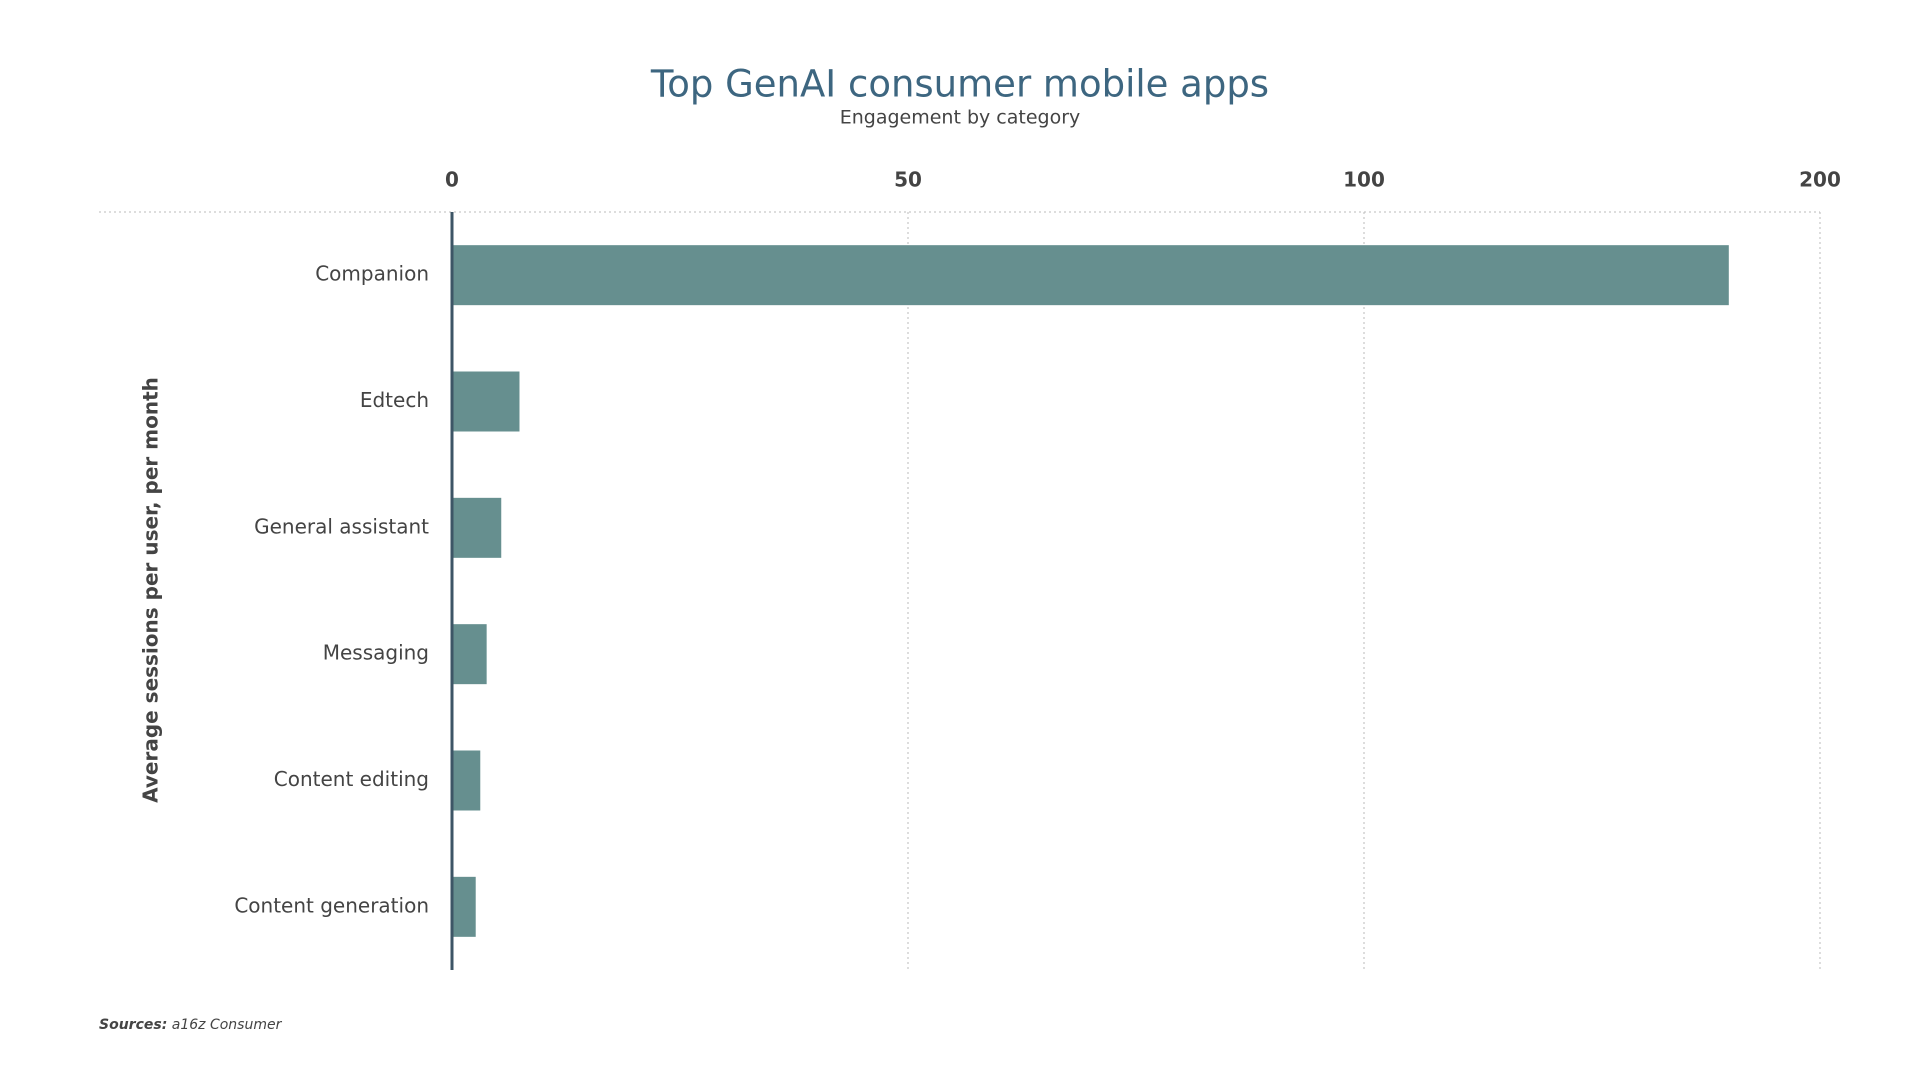  What do you see at coordinates (227, 1025) in the screenshot?
I see `source-text: a16z Consumer` at bounding box center [227, 1025].